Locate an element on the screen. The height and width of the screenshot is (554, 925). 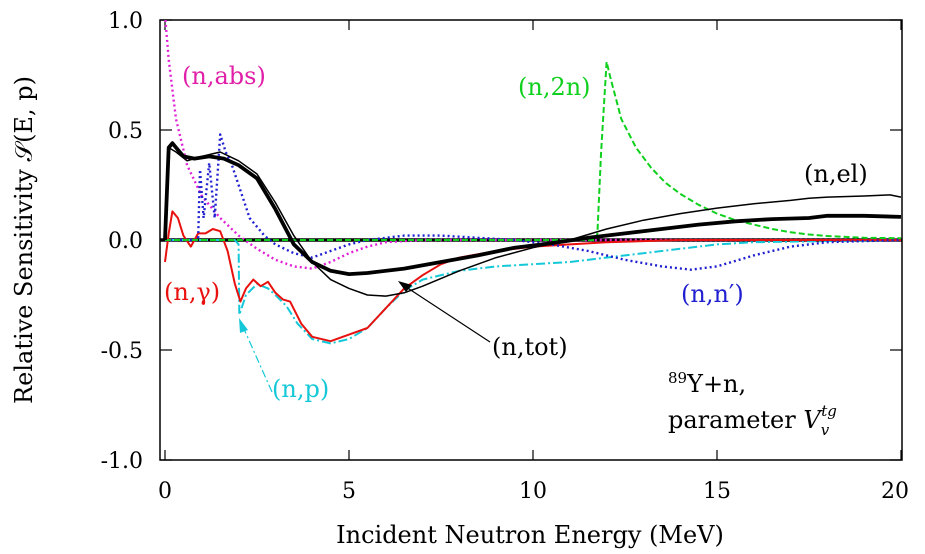
parameter-label: parameter Vvtg is located at coordinates (752, 420).